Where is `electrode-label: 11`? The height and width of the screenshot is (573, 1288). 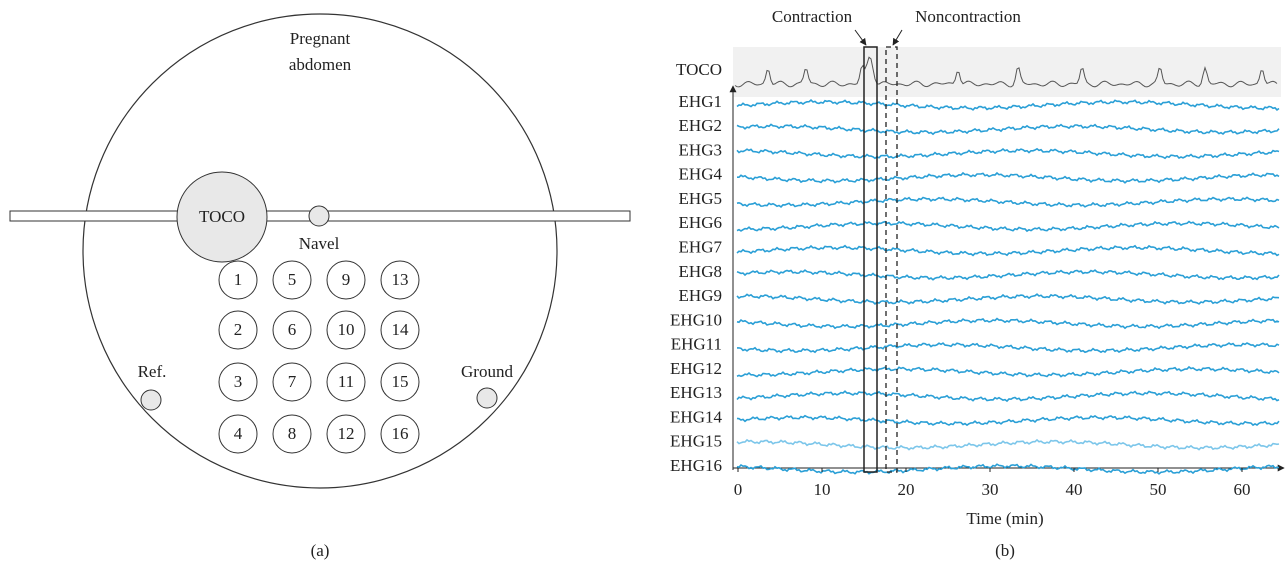 electrode-label: 11 is located at coordinates (346, 381).